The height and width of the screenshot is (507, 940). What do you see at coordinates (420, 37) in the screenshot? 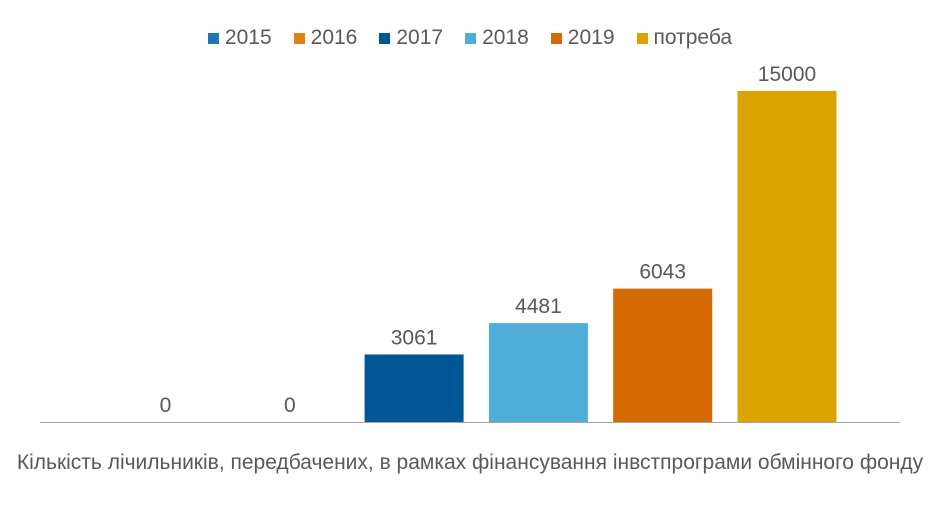
I see `legend-label: 2017` at bounding box center [420, 37].